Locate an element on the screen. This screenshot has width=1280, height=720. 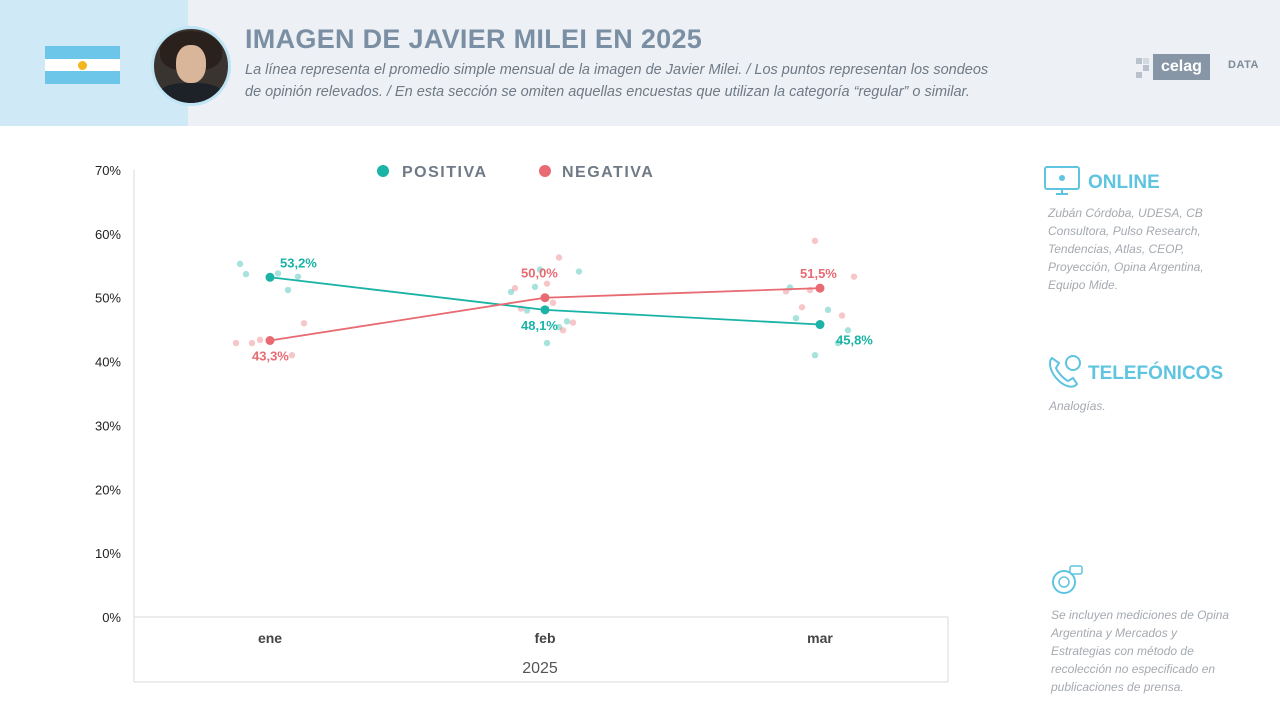
x-axis-title: 2025 is located at coordinates (540, 668).